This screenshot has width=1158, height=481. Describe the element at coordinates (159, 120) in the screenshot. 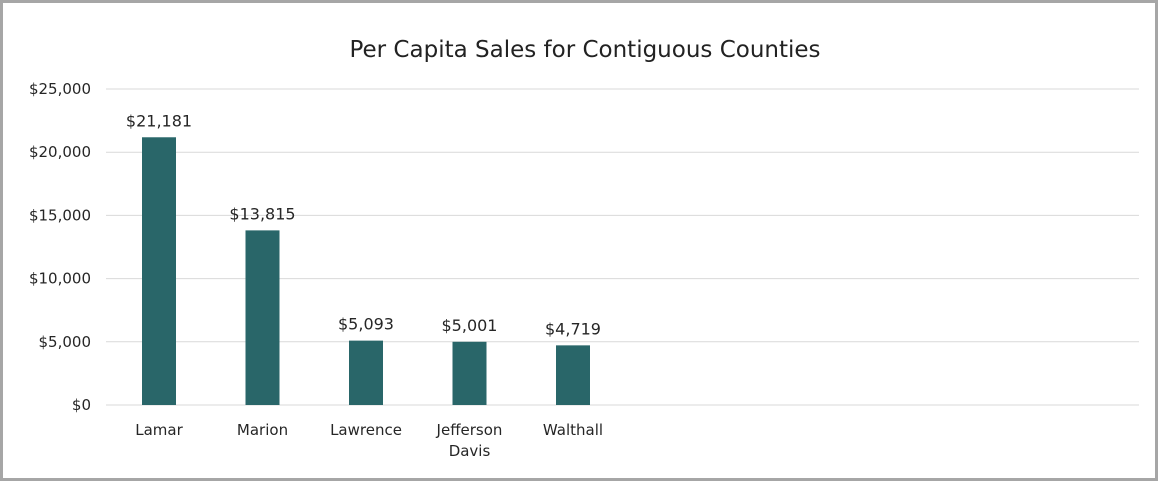

I see `data-label: $21,181` at that location.